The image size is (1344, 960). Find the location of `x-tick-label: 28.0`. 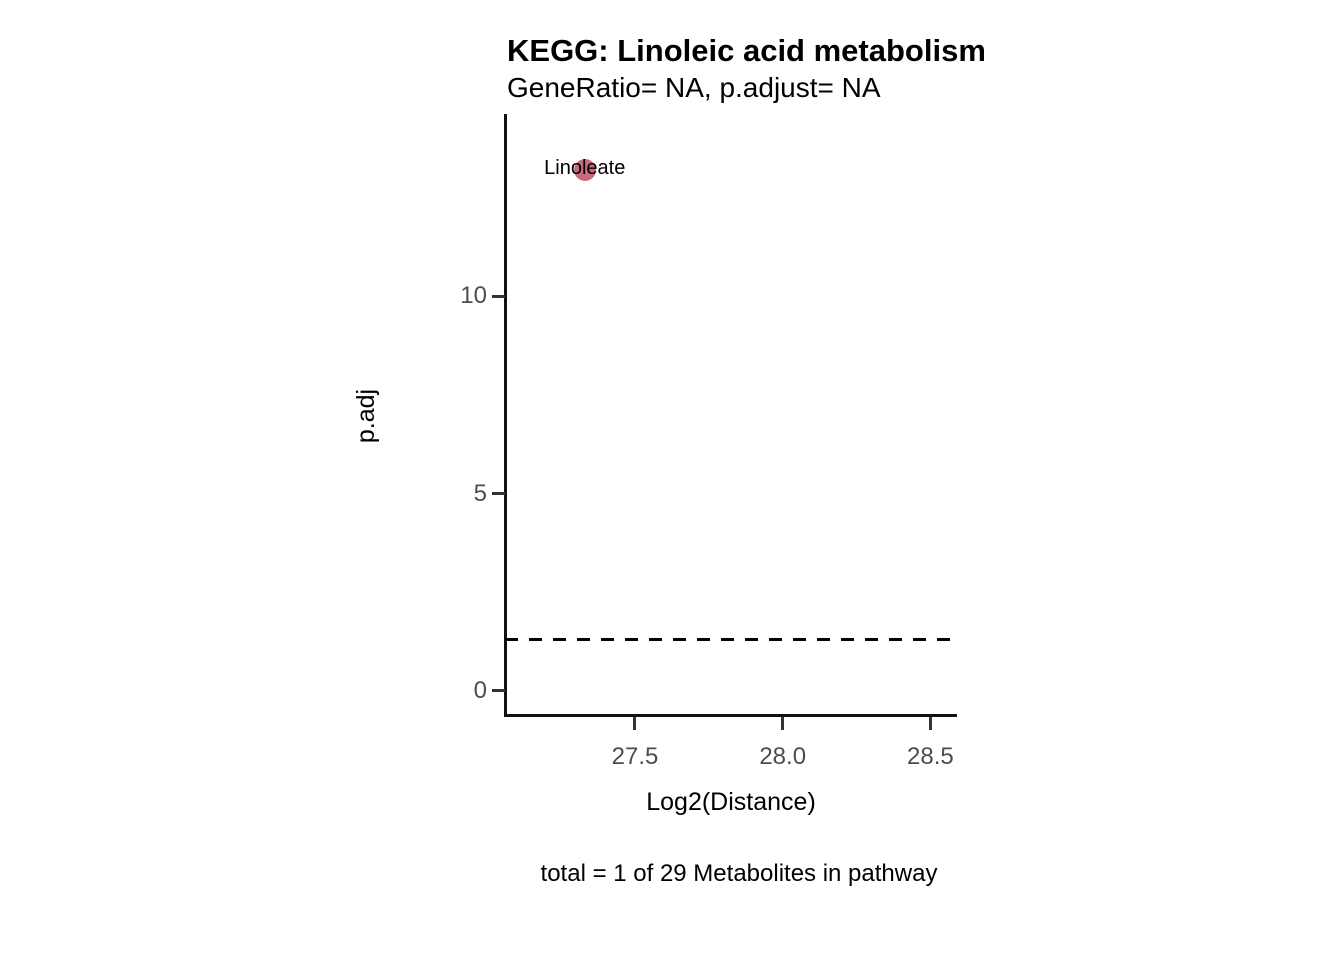

x-tick-label: 28.0 is located at coordinates (783, 756).